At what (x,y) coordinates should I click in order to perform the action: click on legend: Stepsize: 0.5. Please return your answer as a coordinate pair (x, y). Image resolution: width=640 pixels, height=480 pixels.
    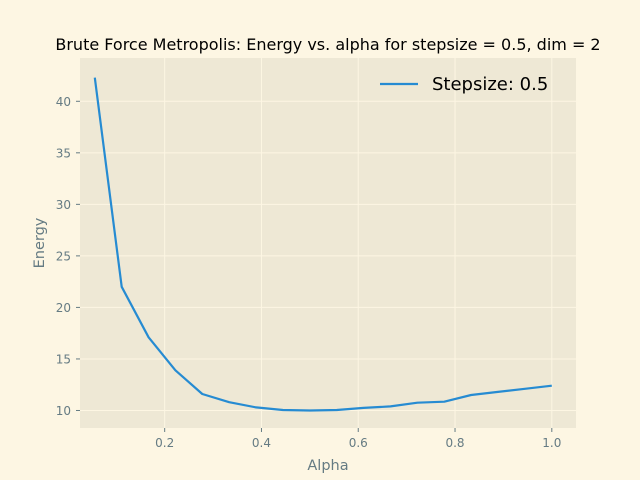
    Looking at the image, I should click on (464, 84).